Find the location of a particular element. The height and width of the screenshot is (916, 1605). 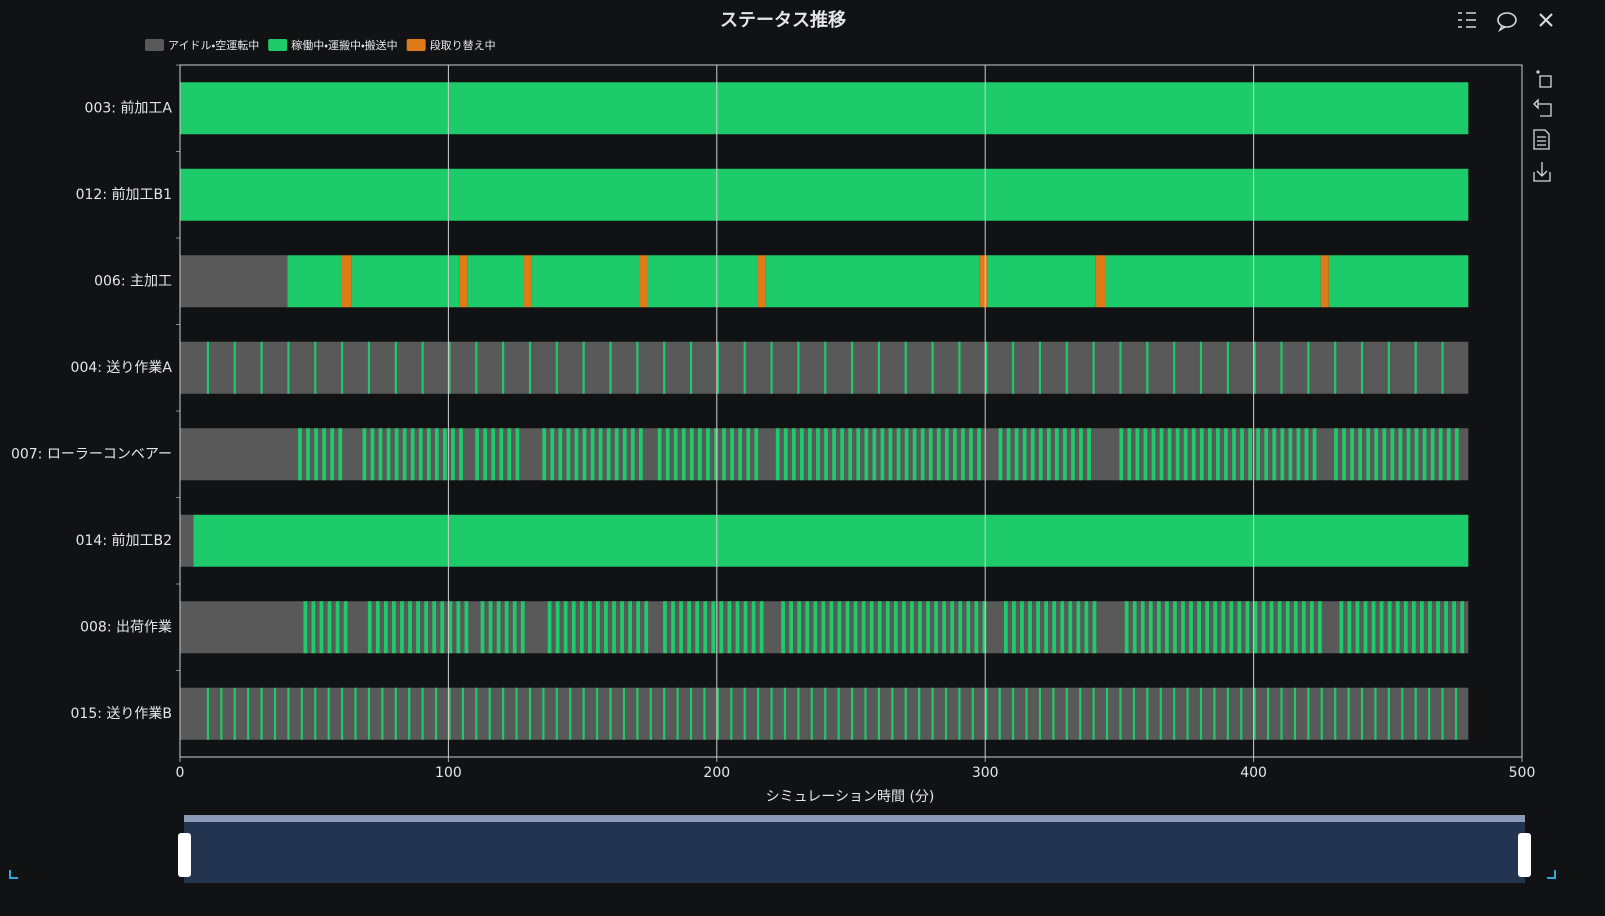

x-axis-title: シミュレーション時間 (分) is located at coordinates (850, 797).